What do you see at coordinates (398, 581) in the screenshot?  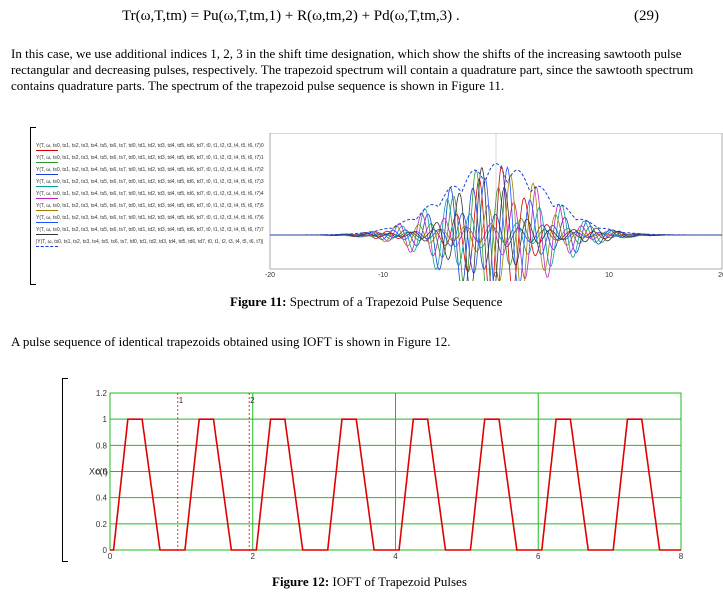 I see `figure-12-caption-text: IOFT of Trapezoid Pulses` at bounding box center [398, 581].